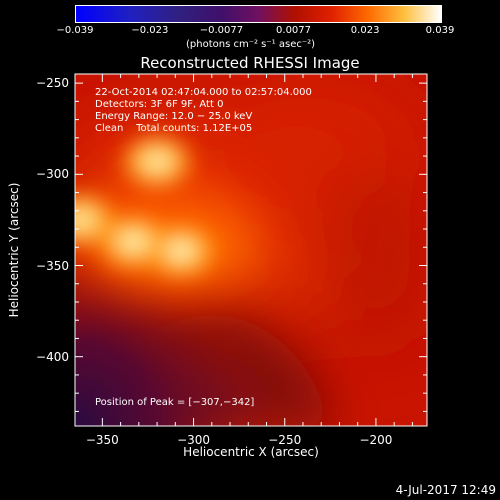  I want to click on colorbar-tick: −0.0077, so click(221, 30).